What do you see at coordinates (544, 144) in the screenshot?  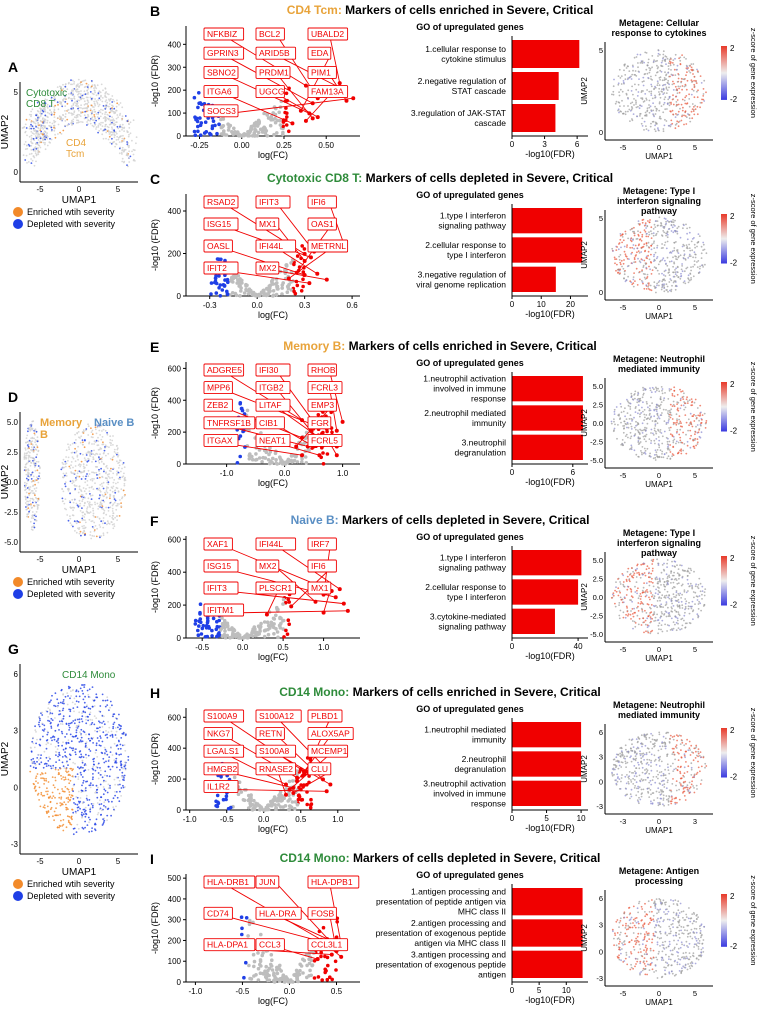 I see `go-x-tick-label: 3` at bounding box center [544, 144].